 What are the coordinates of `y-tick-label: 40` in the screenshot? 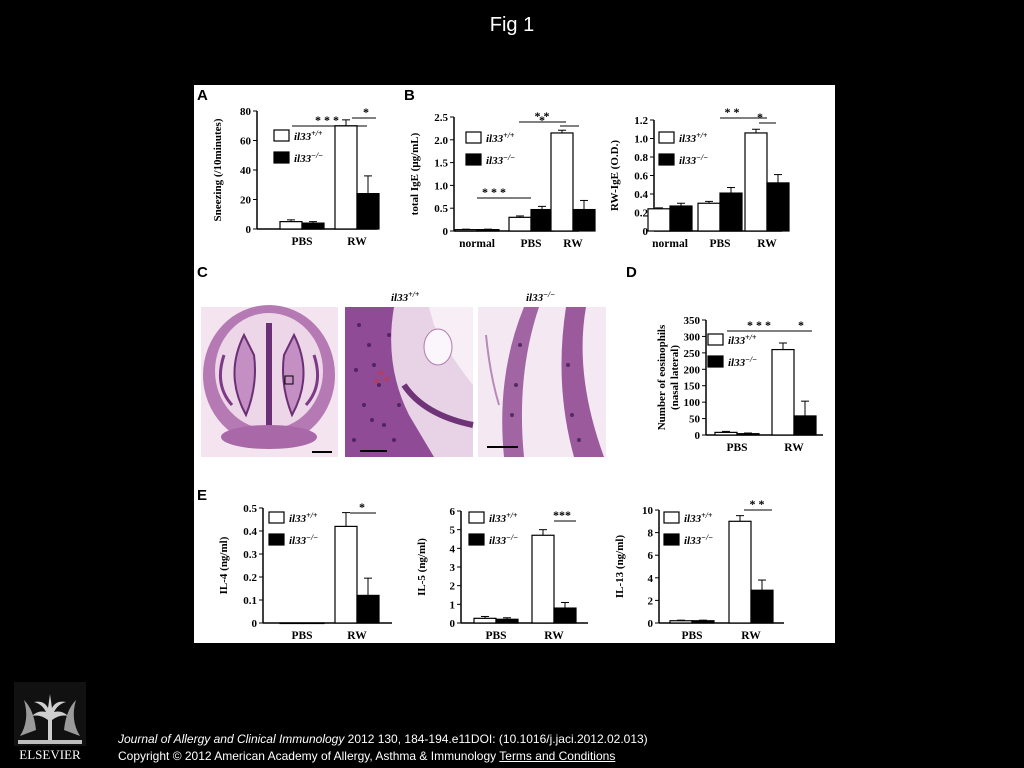 It's located at (246, 171).